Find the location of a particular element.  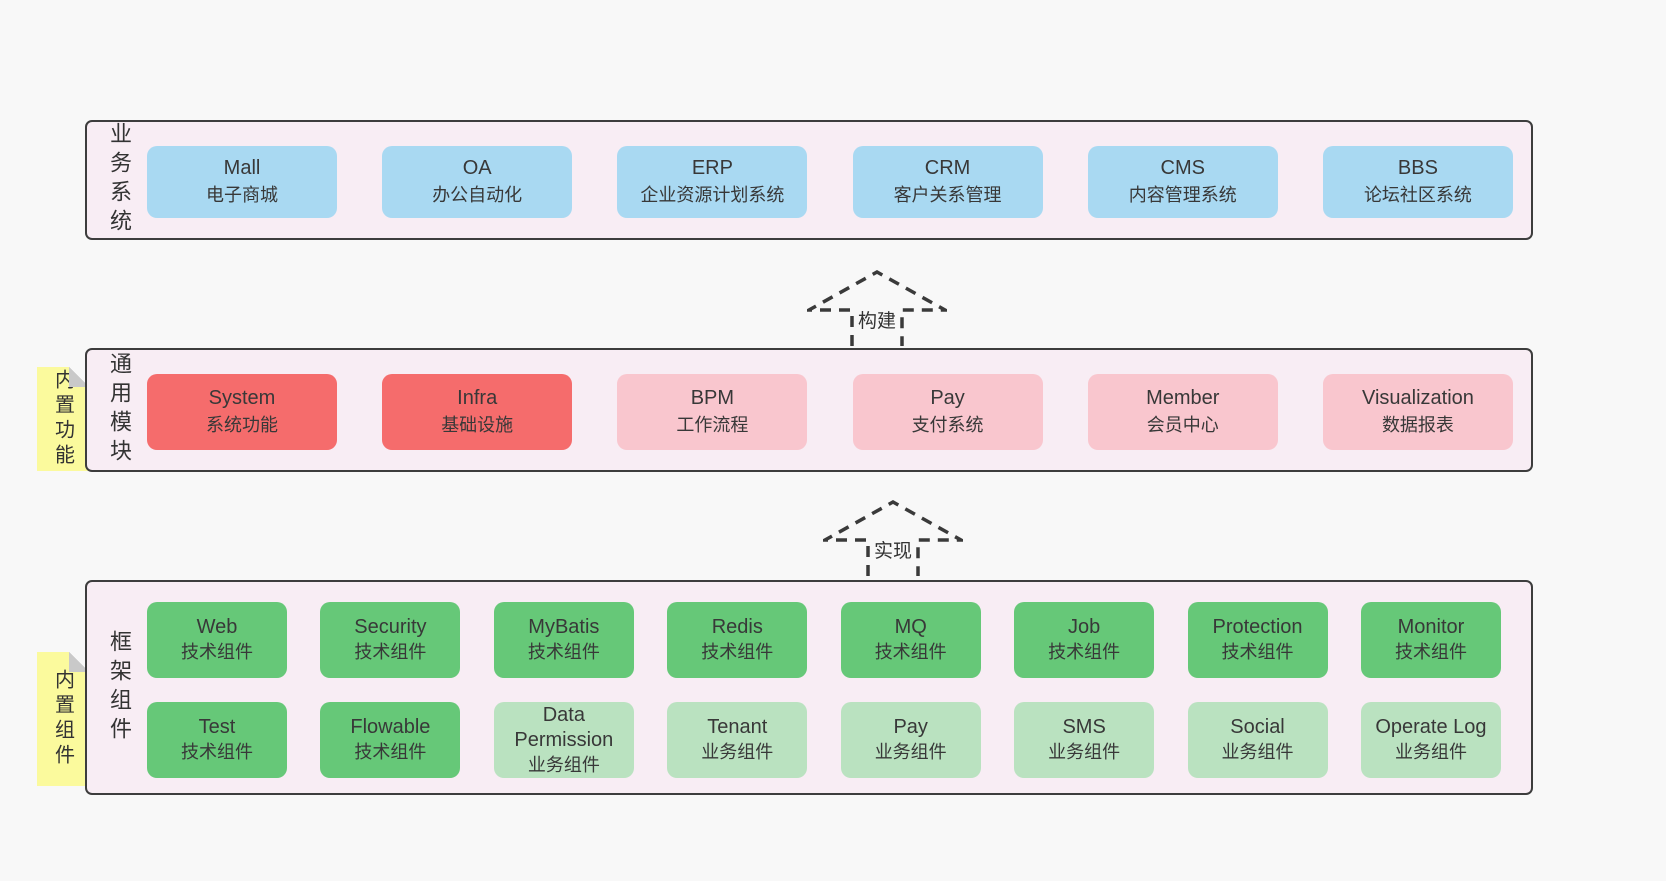

box-title: ERP is located at coordinates (712, 168).